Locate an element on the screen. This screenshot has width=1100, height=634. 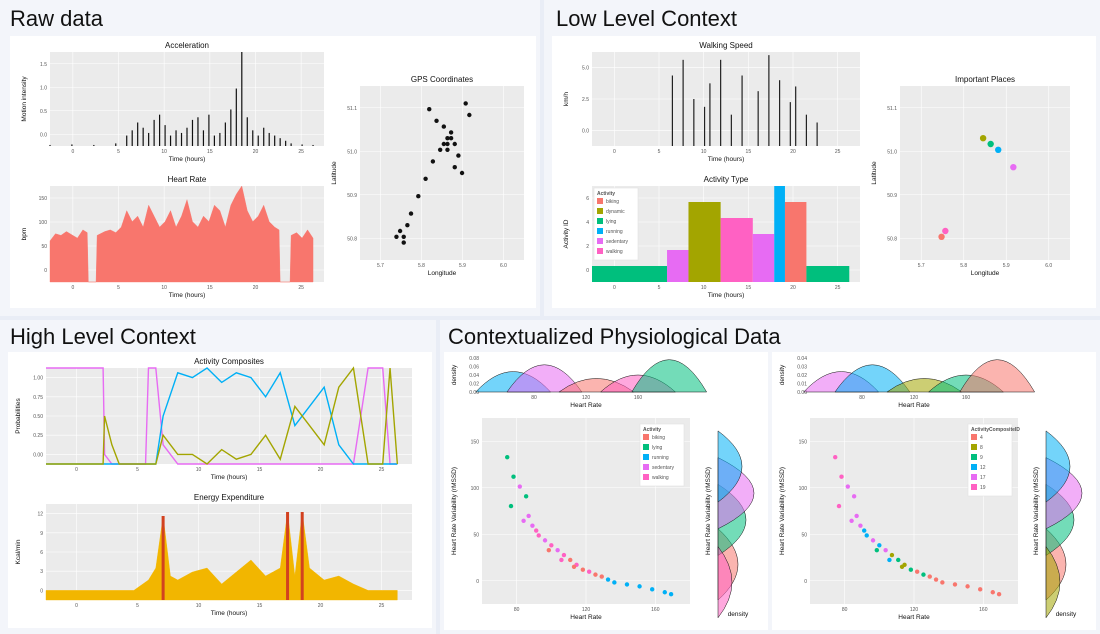
legend-label: lying is located at coordinates (611, 222).